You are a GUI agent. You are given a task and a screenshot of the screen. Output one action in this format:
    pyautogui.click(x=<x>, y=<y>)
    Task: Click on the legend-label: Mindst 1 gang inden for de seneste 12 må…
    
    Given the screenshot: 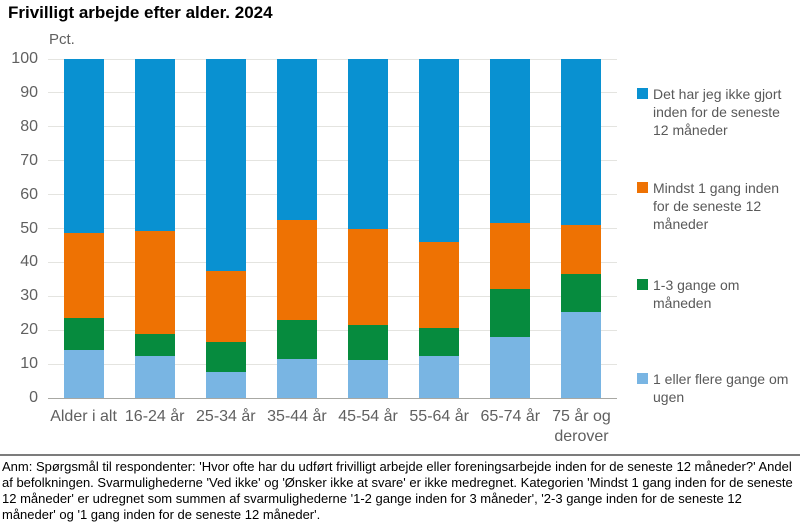 What is the action you would take?
    pyautogui.click(x=716, y=206)
    